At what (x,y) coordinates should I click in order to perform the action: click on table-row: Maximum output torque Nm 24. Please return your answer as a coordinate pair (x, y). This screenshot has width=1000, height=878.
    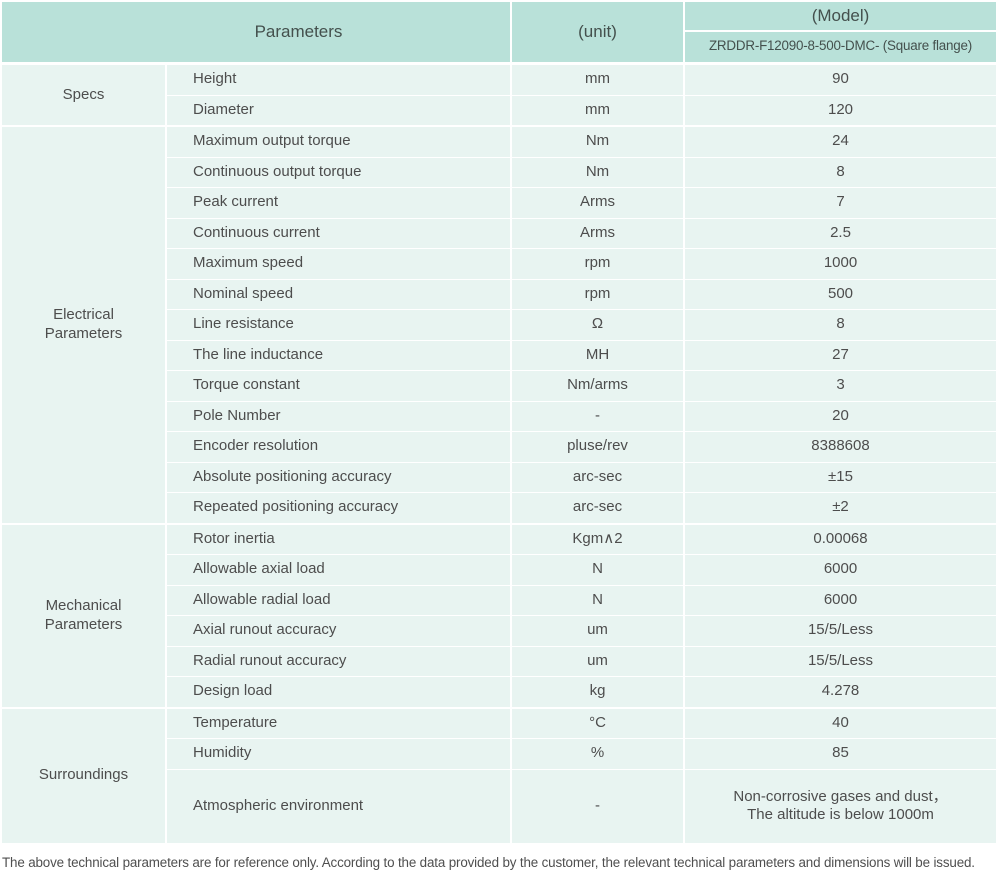
    Looking at the image, I should click on (581, 142).